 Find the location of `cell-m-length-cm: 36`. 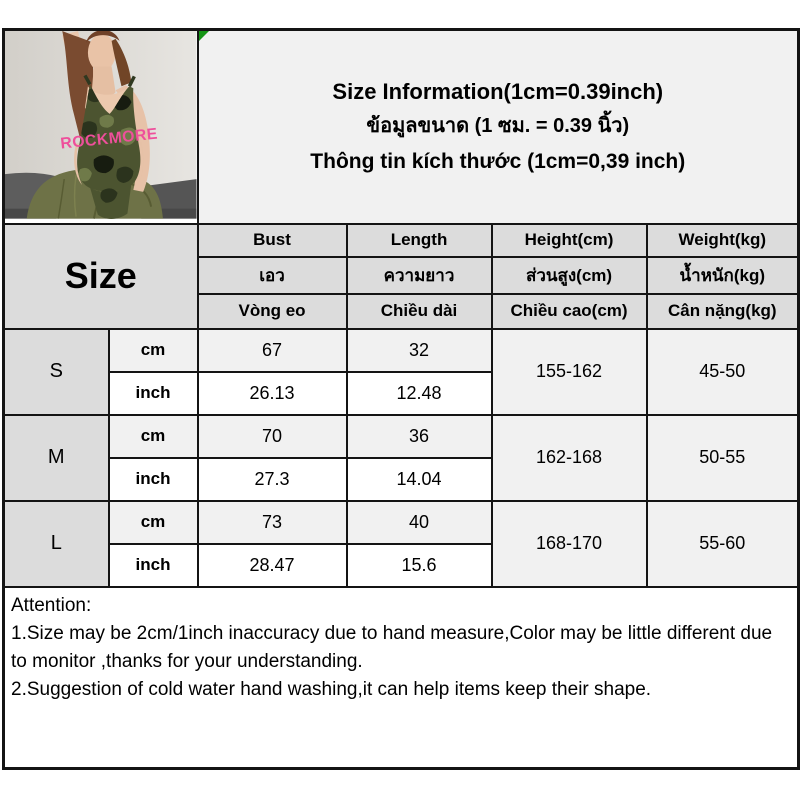

cell-m-length-cm: 36 is located at coordinates (419, 436).